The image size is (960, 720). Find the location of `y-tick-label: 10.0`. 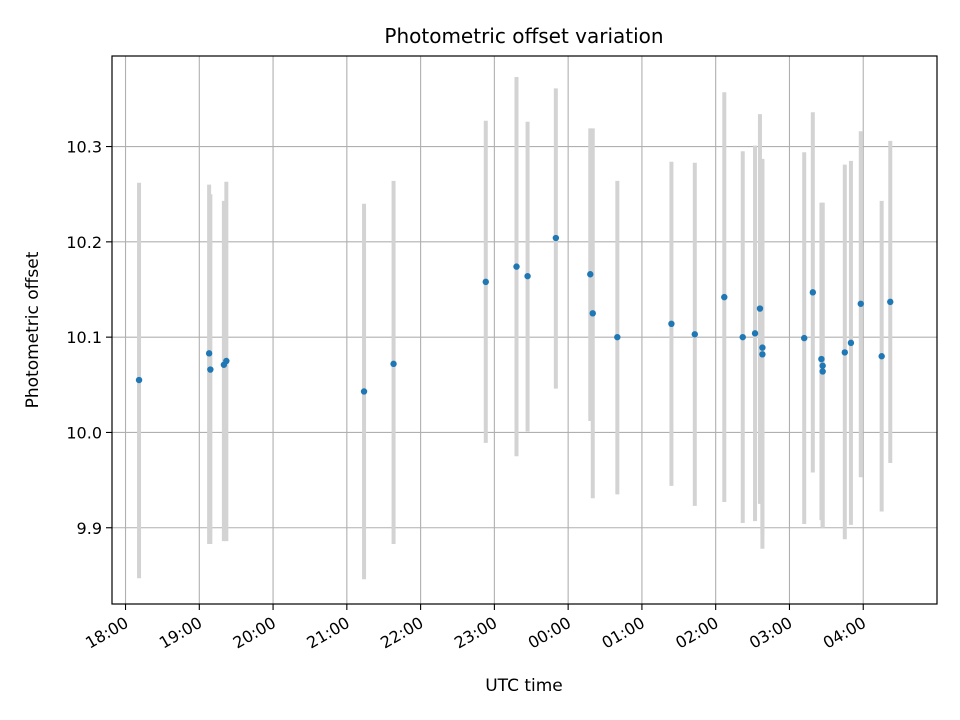

y-tick-label: 10.0 is located at coordinates (84, 432).